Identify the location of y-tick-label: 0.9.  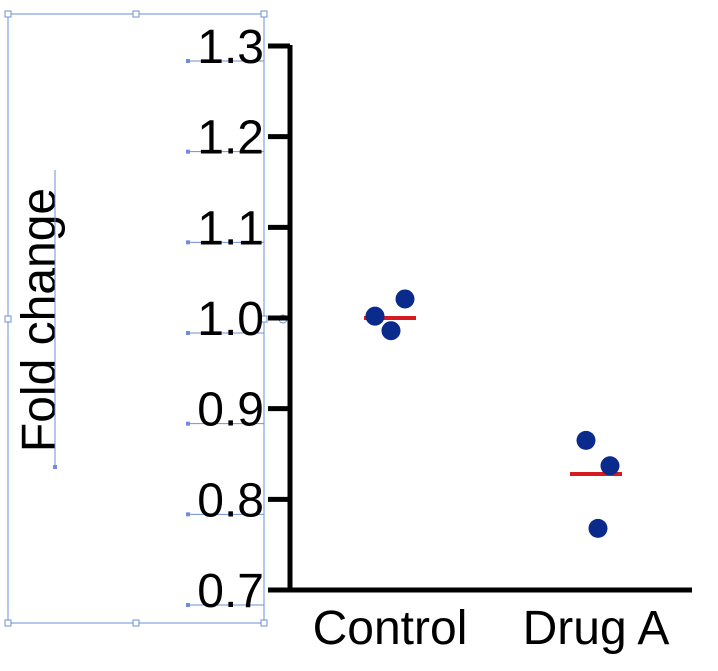
(230, 410).